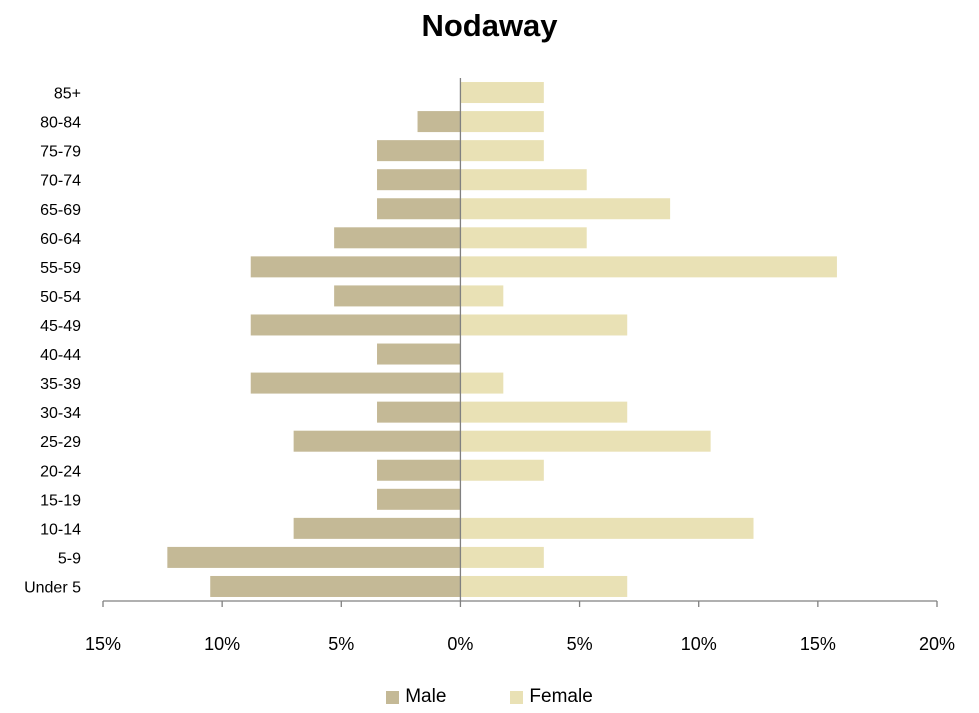  Describe the element at coordinates (489, 25) in the screenshot. I see `chart-title: Nodaway` at that location.